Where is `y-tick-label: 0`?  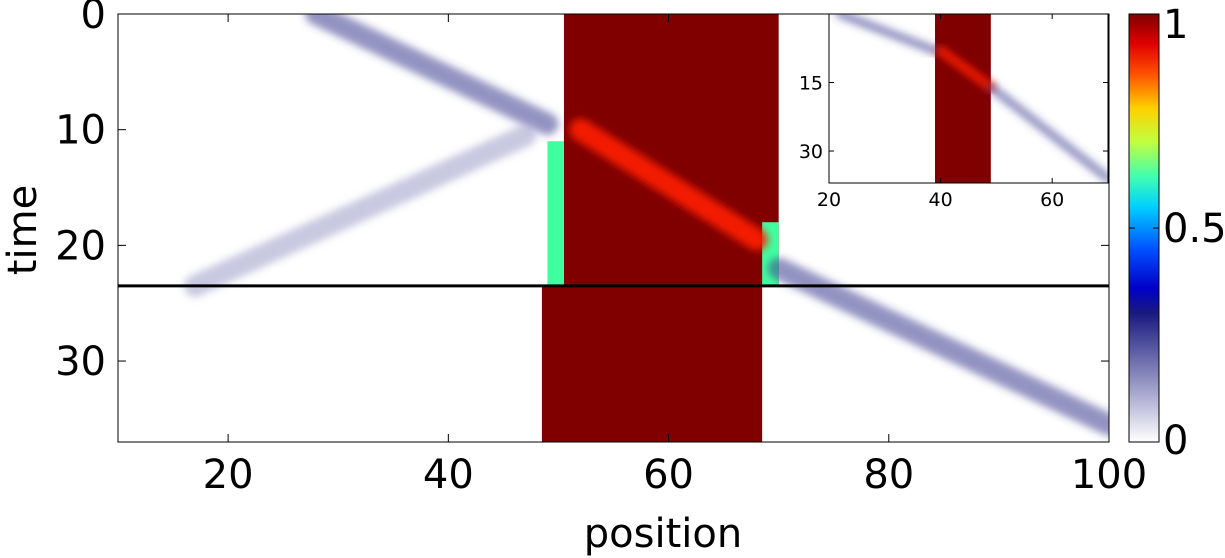
y-tick-label: 0 is located at coordinates (93, 19).